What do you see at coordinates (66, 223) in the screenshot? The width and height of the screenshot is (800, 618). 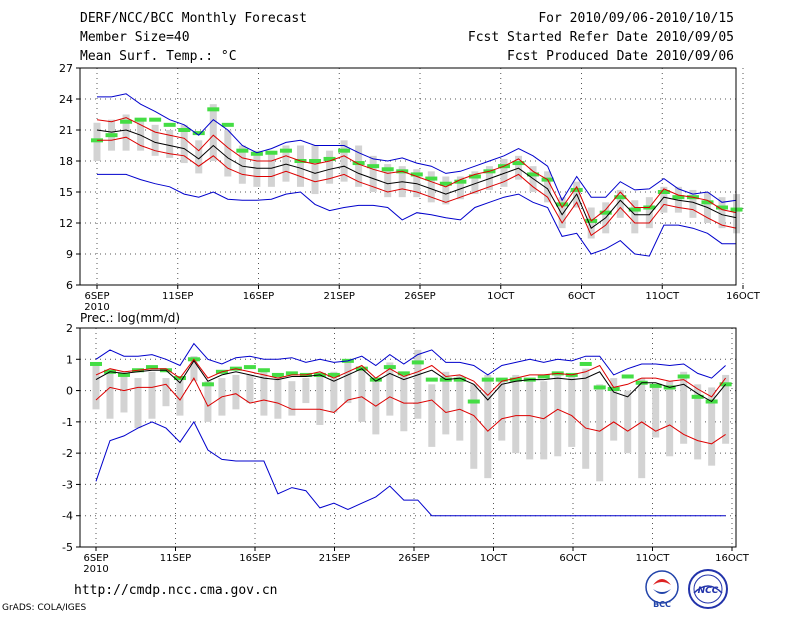 I see `y-tick-label: 12` at bounding box center [66, 223].